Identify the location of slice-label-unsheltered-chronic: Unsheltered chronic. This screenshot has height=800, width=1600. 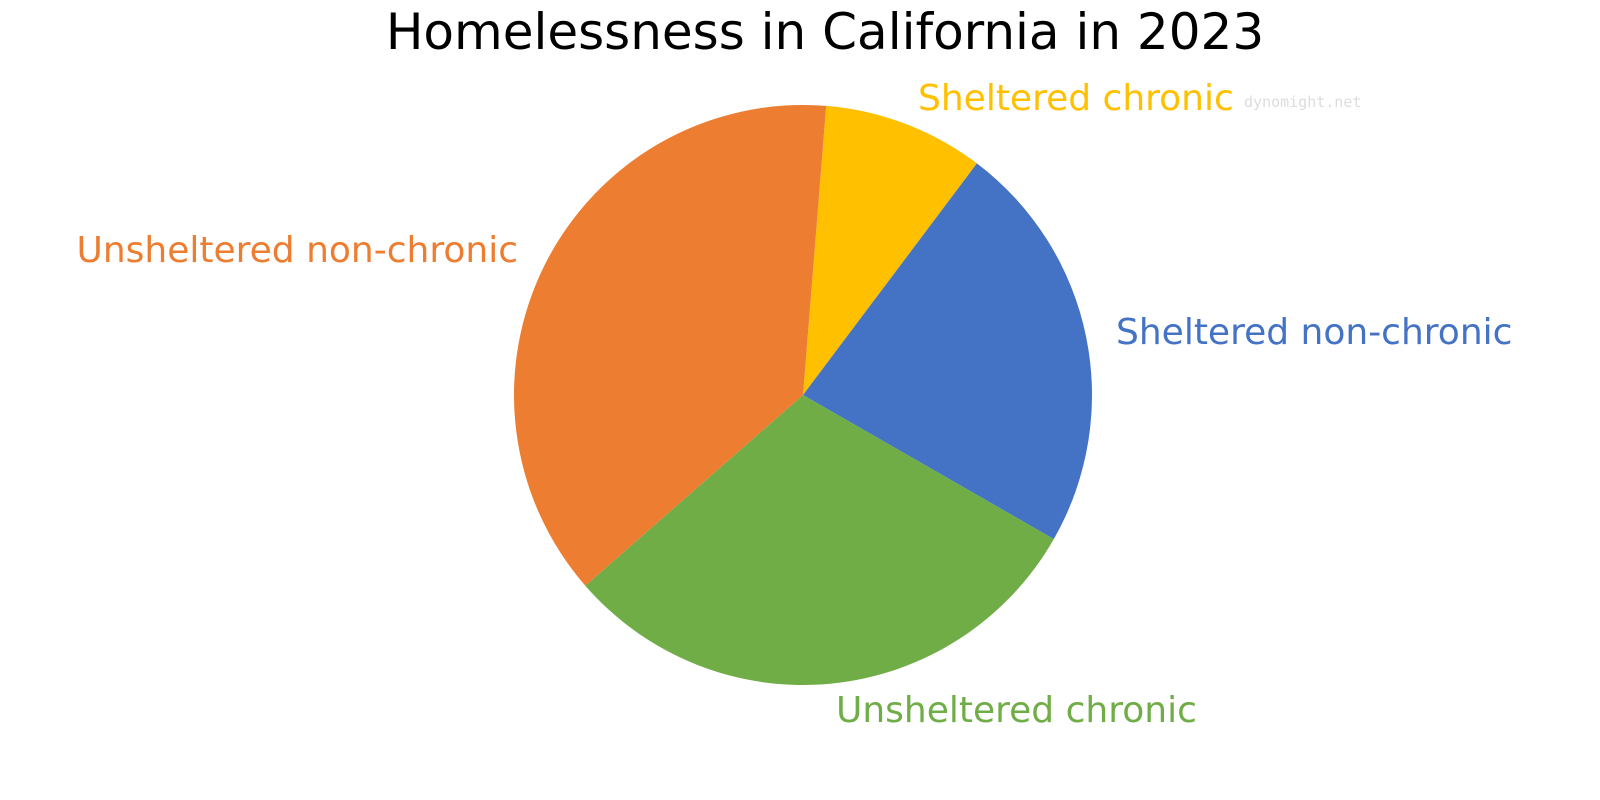
(1016, 710).